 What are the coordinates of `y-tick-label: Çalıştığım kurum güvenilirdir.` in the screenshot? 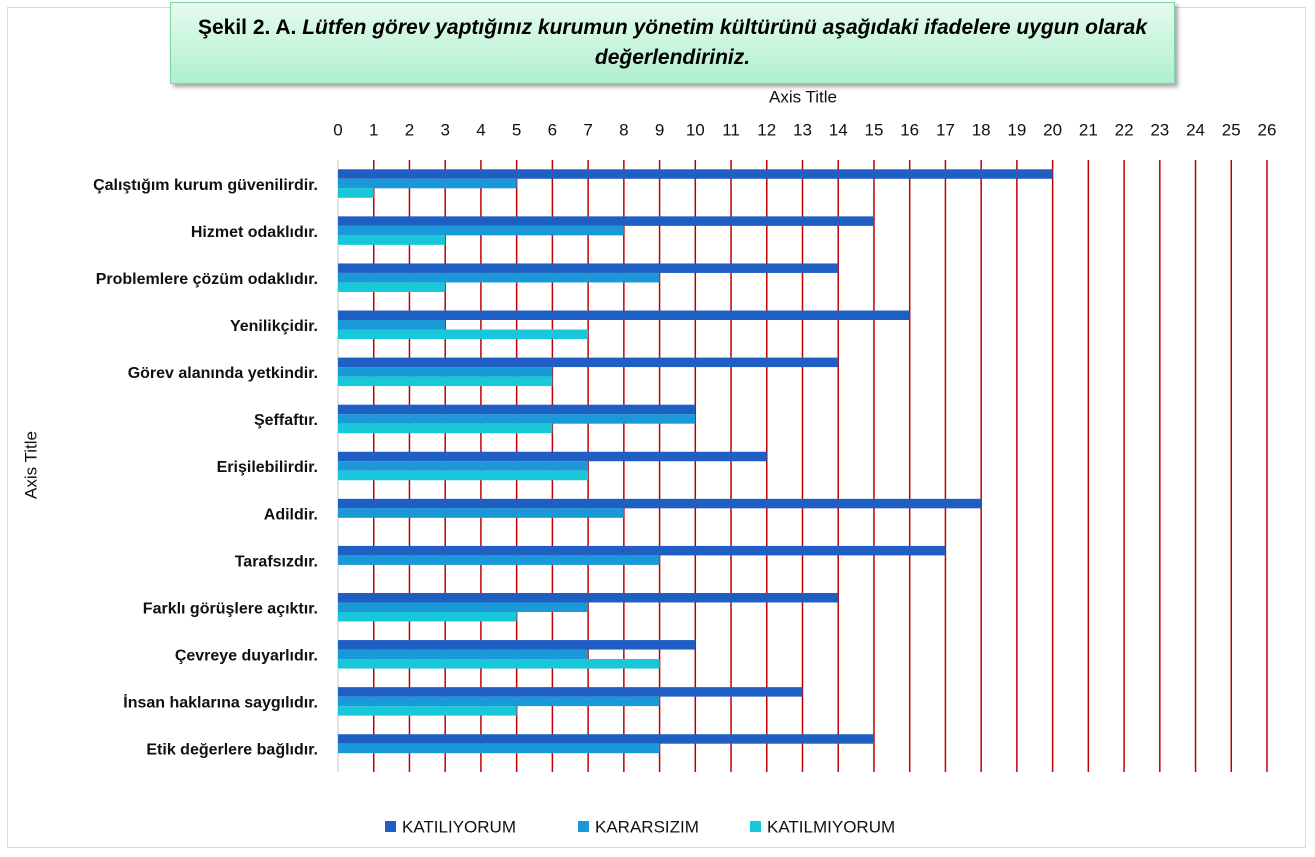 It's located at (205, 185).